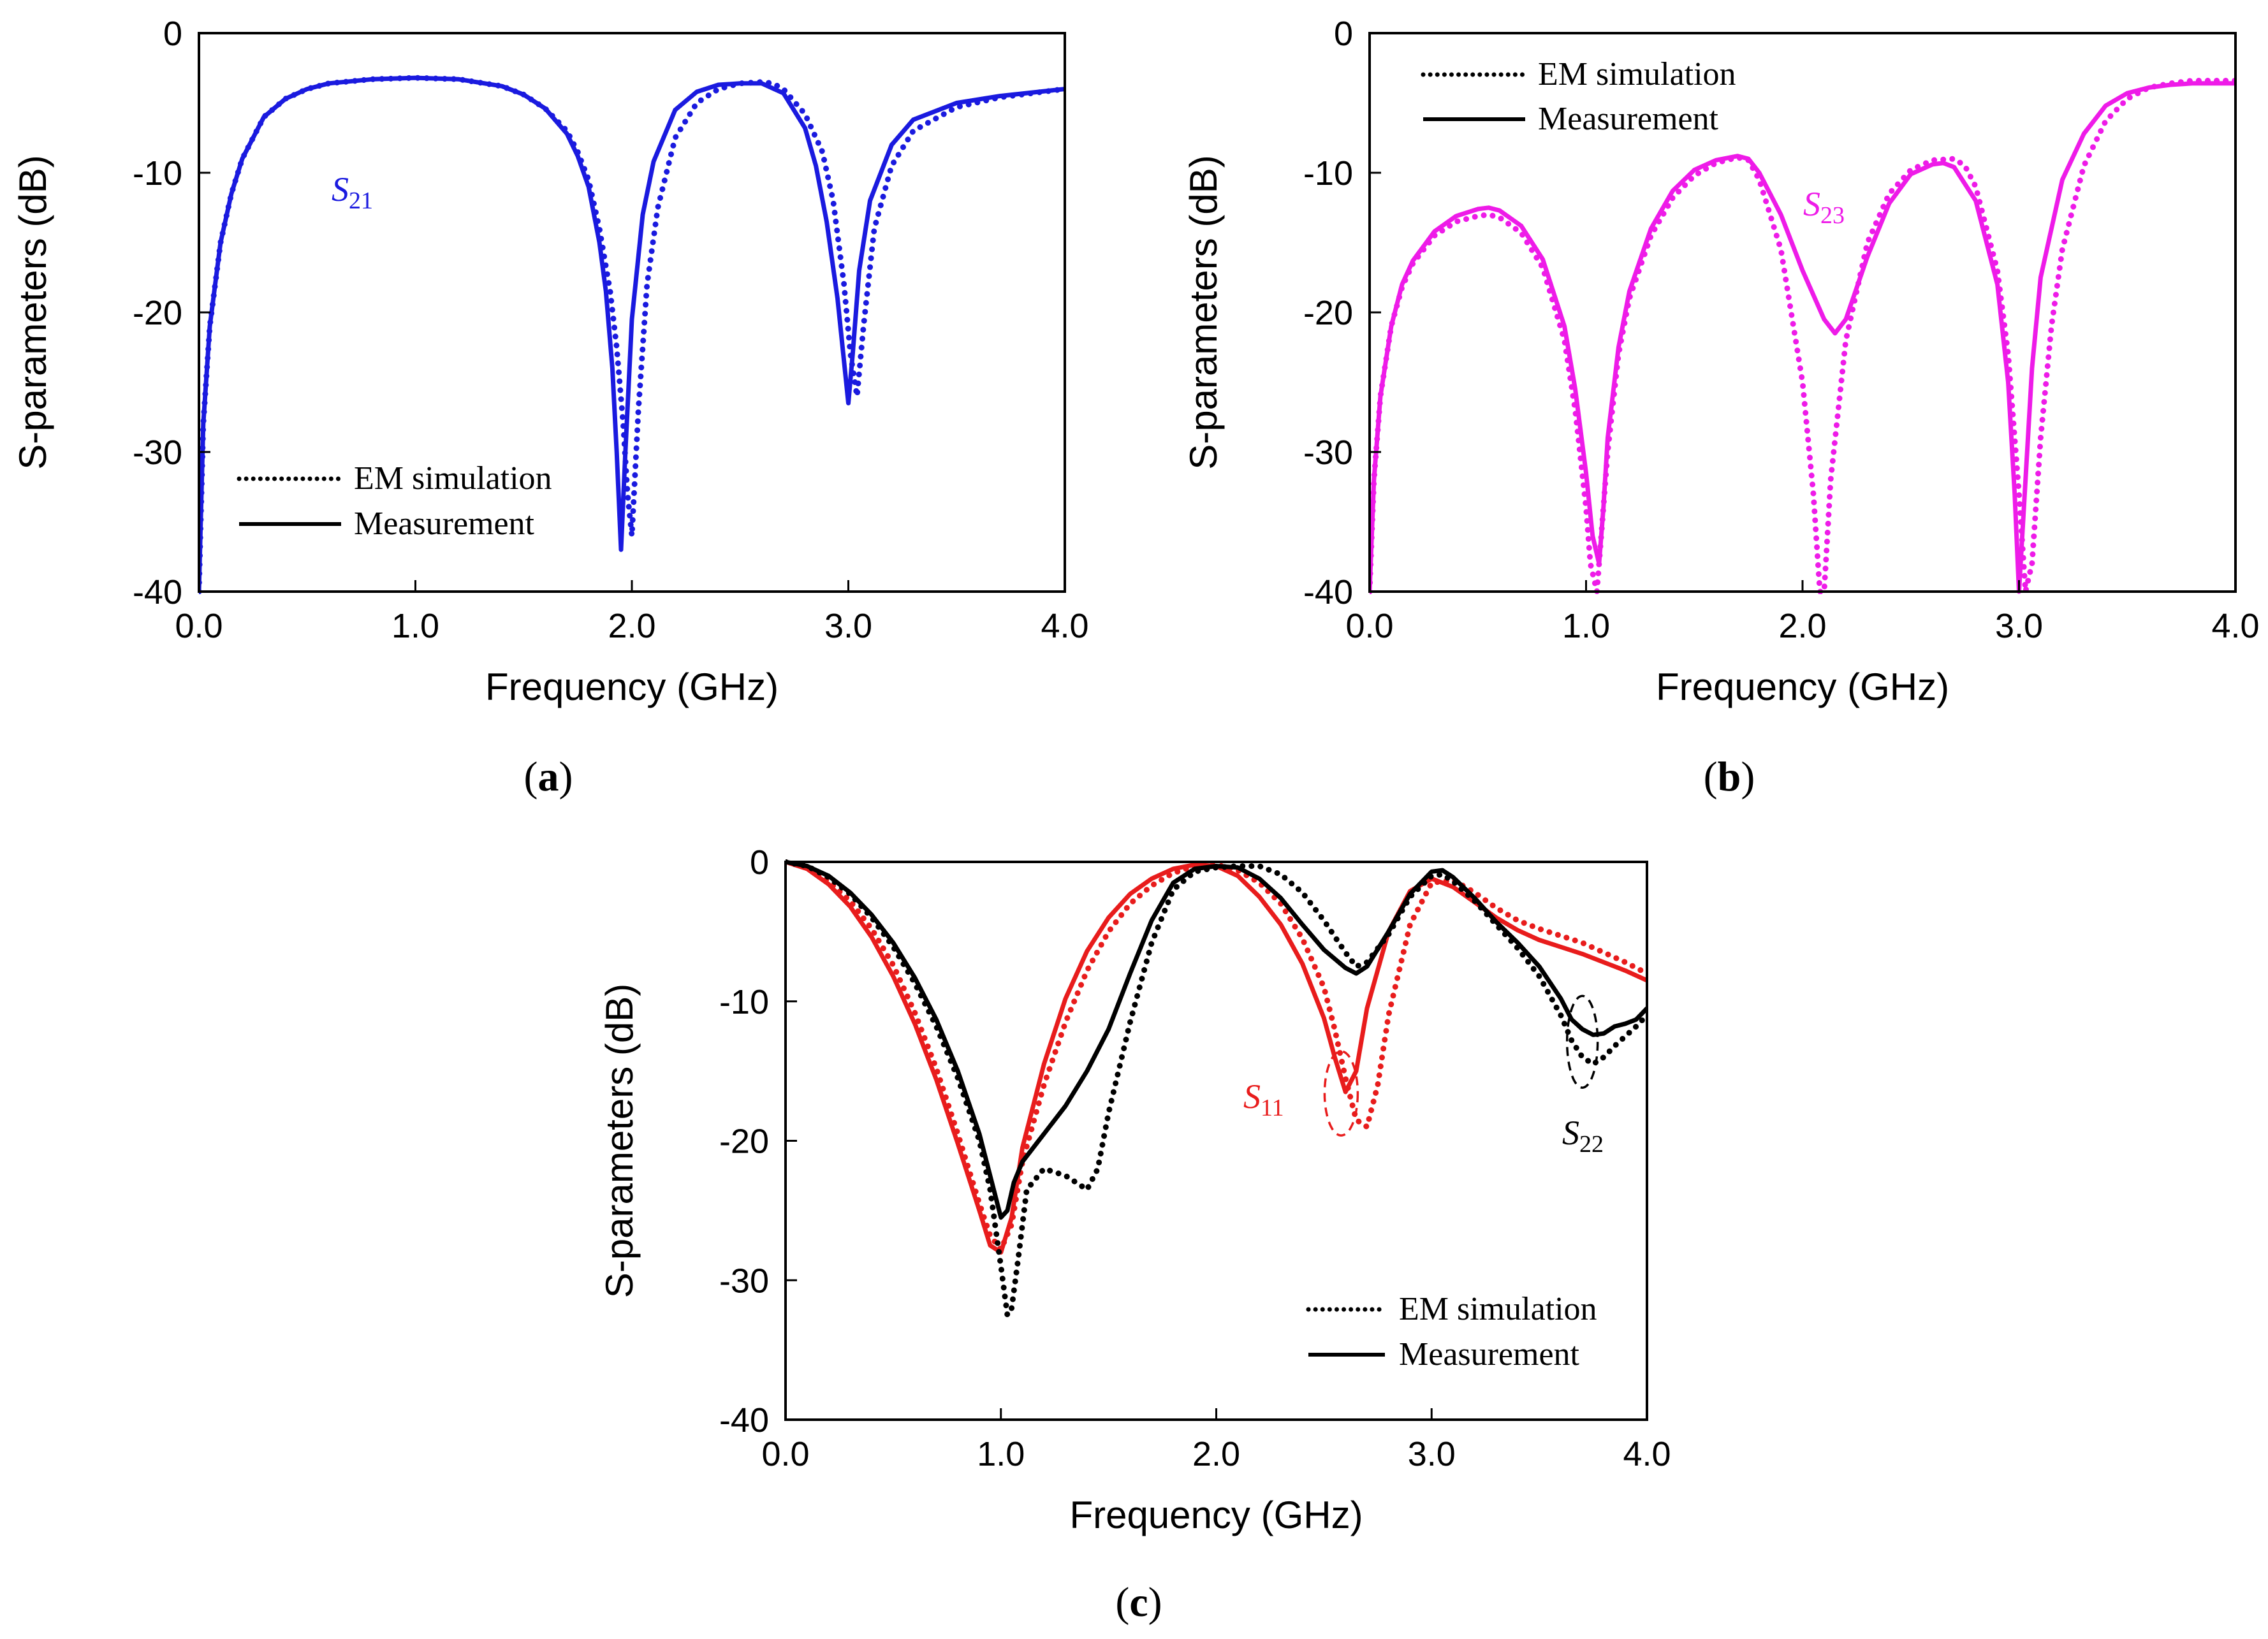  What do you see at coordinates (1216, 1039) in the screenshot?
I see `series-line-s22-measurement` at bounding box center [1216, 1039].